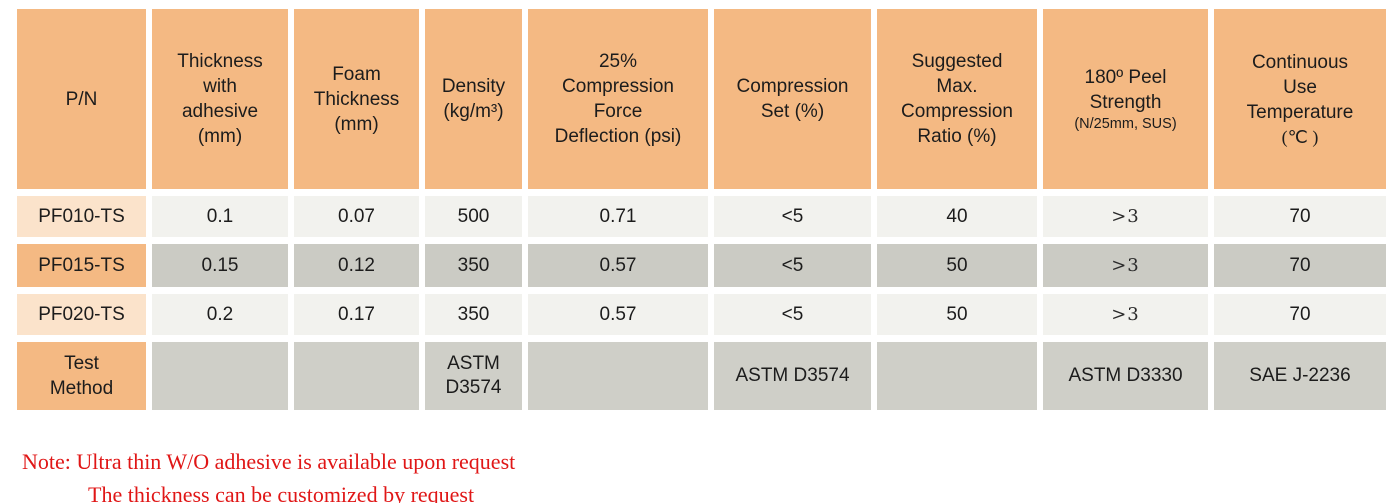 This screenshot has height=503, width=1396. I want to click on col-header-continuous-use-temperature: Continuous Use Temperature (℃ ), so click(1300, 99).